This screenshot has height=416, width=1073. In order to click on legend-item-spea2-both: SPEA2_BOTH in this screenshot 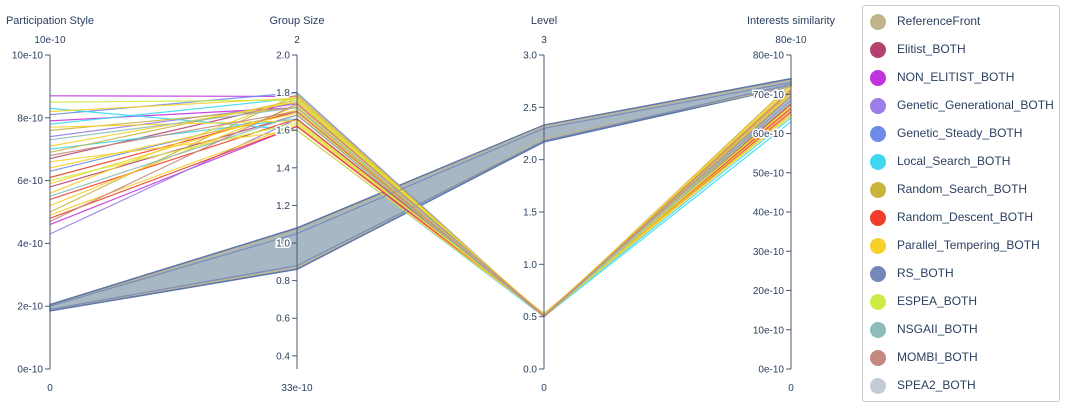, I will do `click(961, 386)`.